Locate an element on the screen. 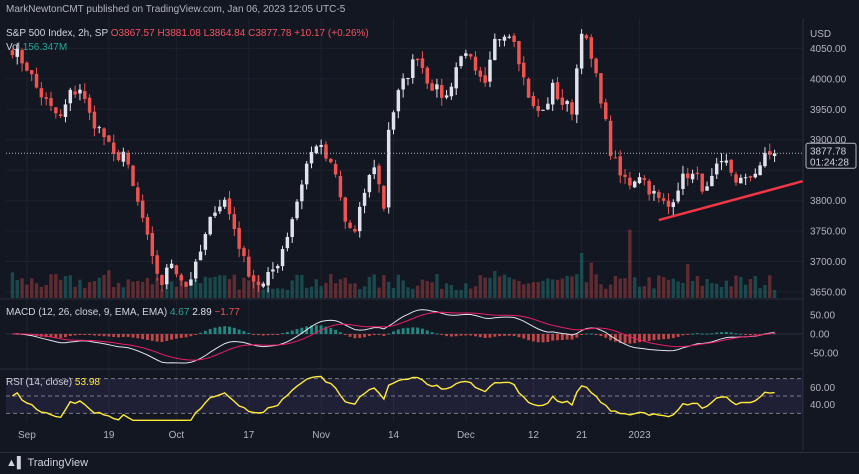 The height and width of the screenshot is (474, 859). rsi-line is located at coordinates (393, 398).